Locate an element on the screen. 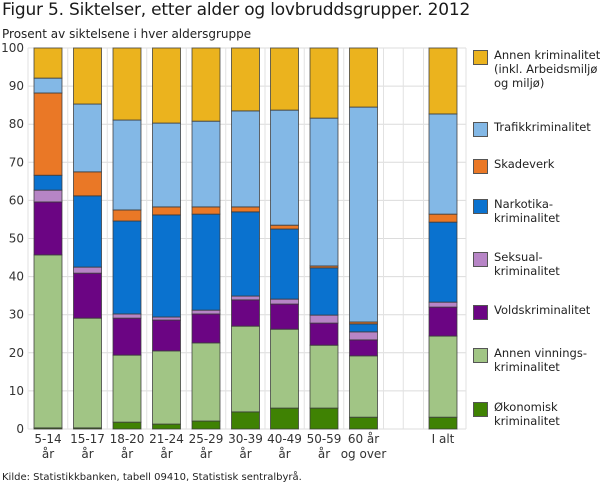 Image resolution: width=610 pixels, height=488 pixels. y-tick-label: 60 is located at coordinates (16, 200).